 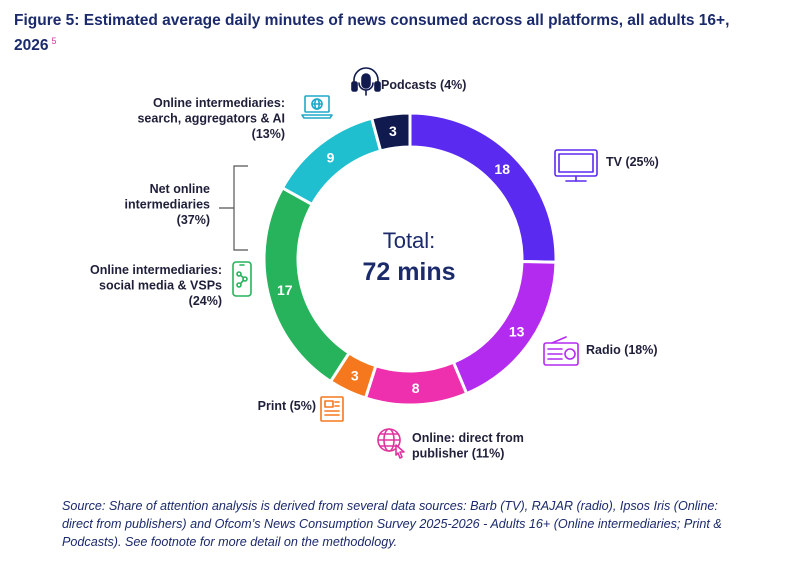 What do you see at coordinates (391, 443) in the screenshot?
I see `globe-cursor-icon` at bounding box center [391, 443].